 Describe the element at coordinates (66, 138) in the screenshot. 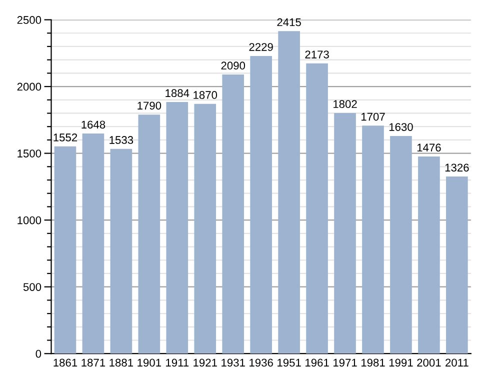

I see `data-label: 1552` at that location.